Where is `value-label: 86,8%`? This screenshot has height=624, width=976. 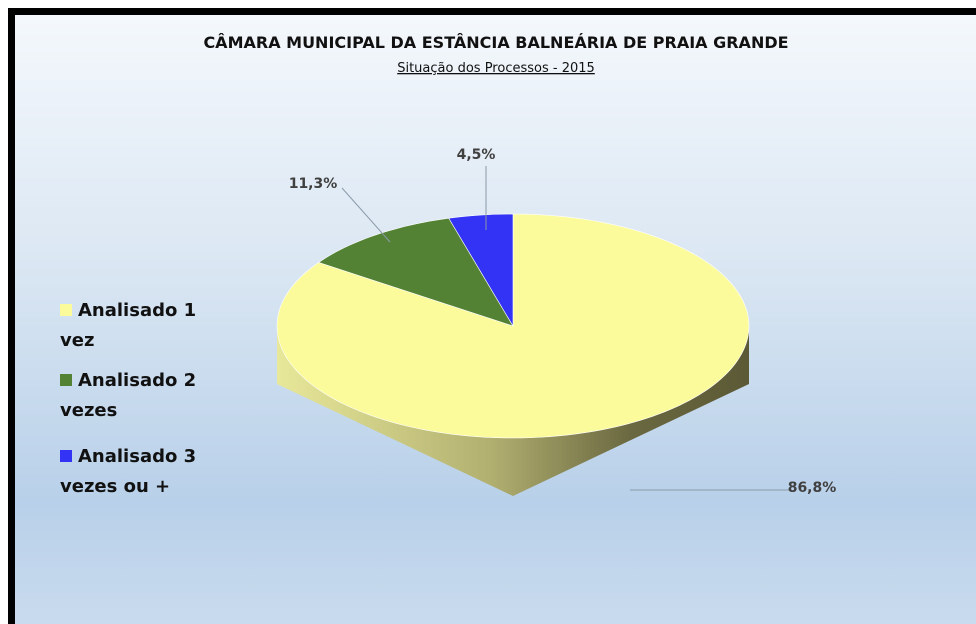
value-label: 86,8% is located at coordinates (812, 488).